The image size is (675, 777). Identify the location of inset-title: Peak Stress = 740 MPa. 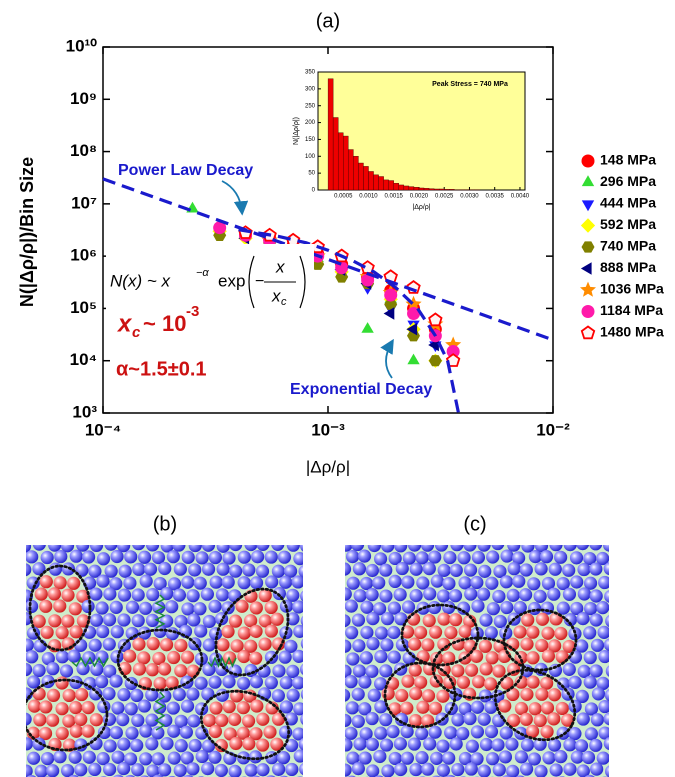
(470, 84).